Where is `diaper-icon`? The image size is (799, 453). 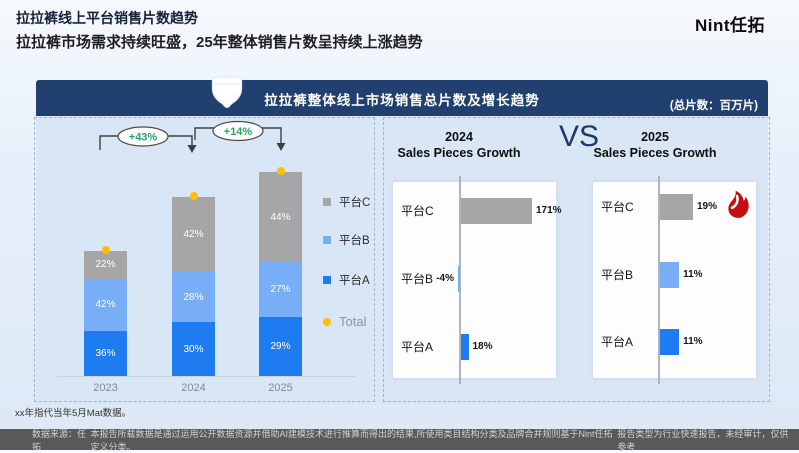 diaper-icon is located at coordinates (227, 92).